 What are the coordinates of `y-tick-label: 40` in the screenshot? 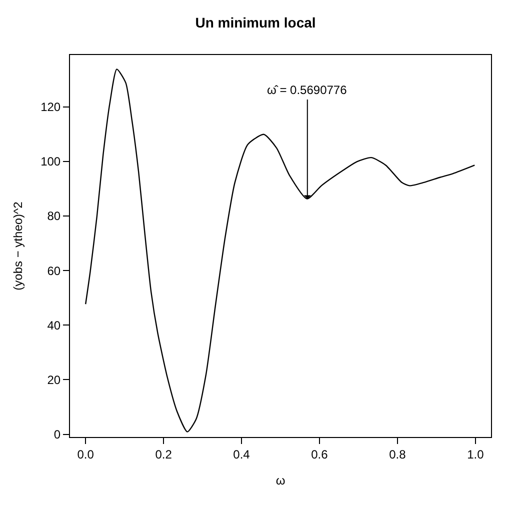 It's located at (54, 325).